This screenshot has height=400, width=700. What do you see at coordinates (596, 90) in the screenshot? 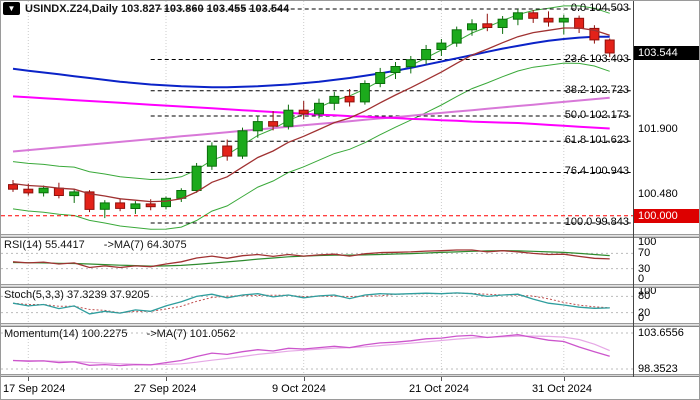
I see `fib-level-label: 38.2 102.723` at bounding box center [596, 90].